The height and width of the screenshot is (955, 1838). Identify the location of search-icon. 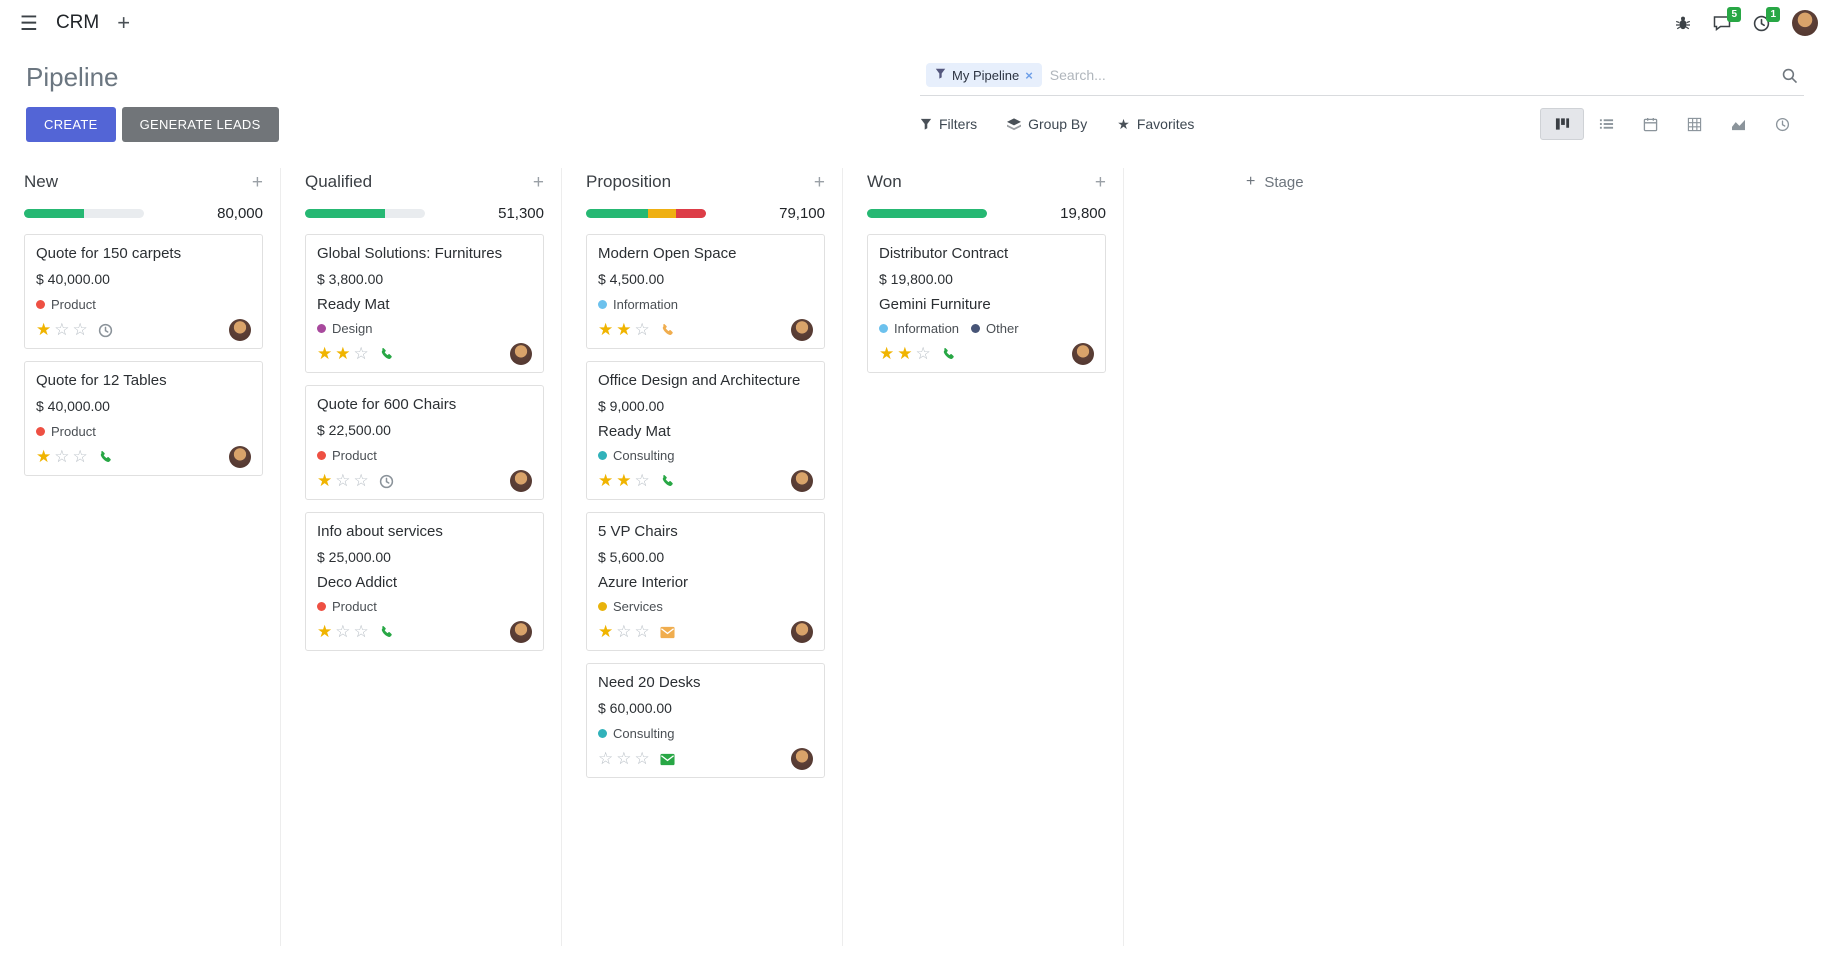
(1789, 75).